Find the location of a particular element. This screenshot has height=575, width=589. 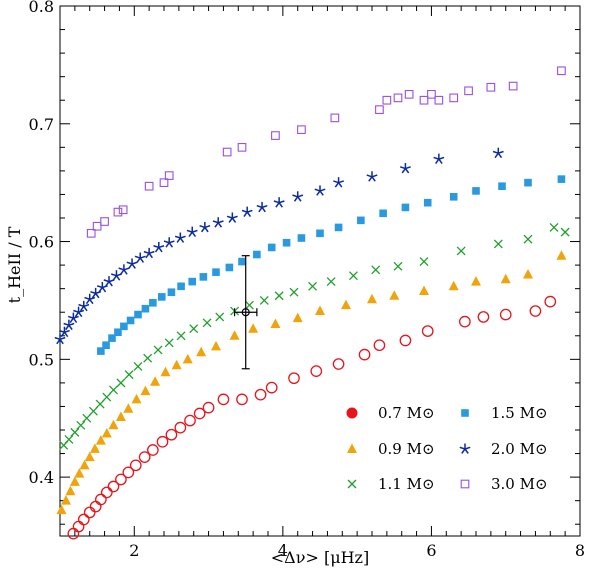

y-tick-label: 0.8 is located at coordinates (41, 8).